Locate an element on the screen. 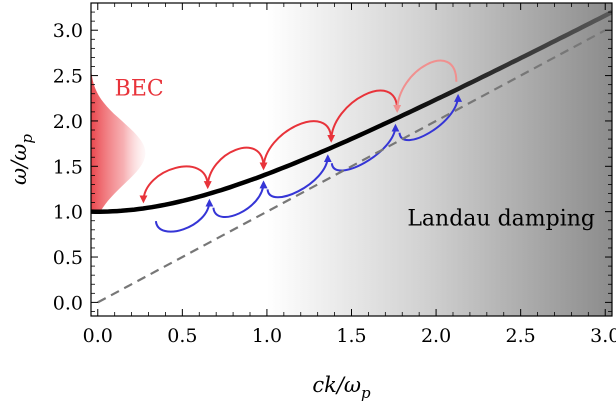  bec-label: BEC is located at coordinates (139, 89).